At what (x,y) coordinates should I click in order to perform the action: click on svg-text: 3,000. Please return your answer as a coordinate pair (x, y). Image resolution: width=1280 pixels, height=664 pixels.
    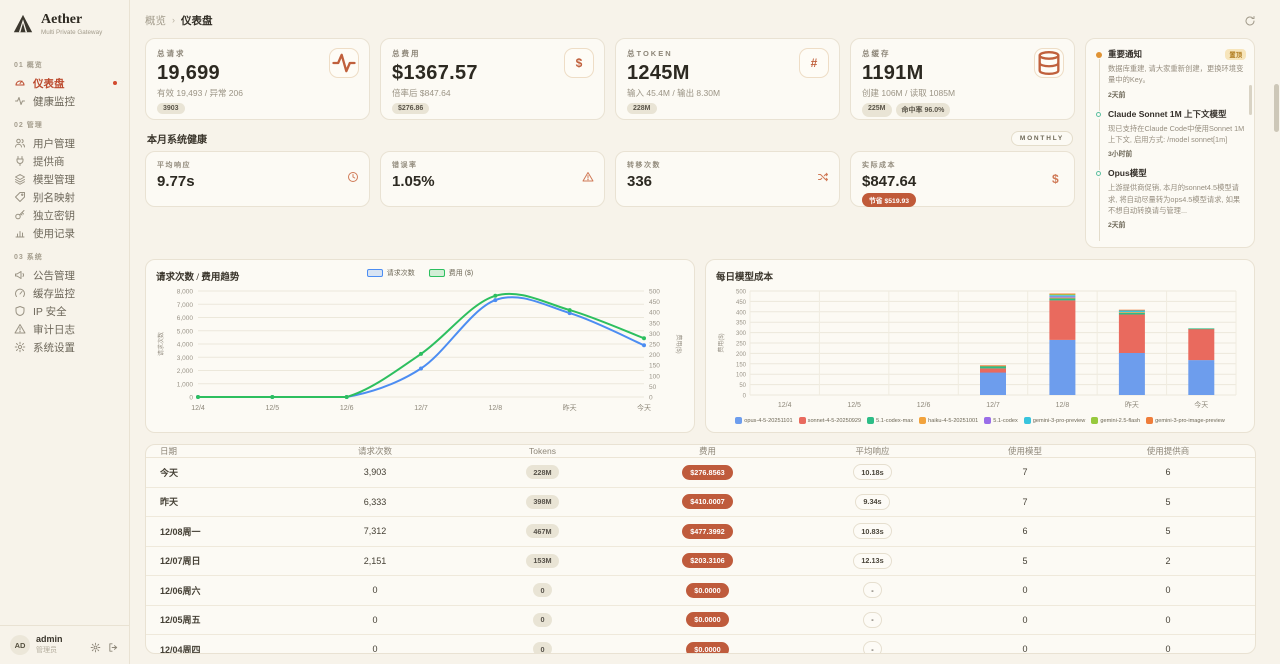
    Looking at the image, I should click on (185, 358).